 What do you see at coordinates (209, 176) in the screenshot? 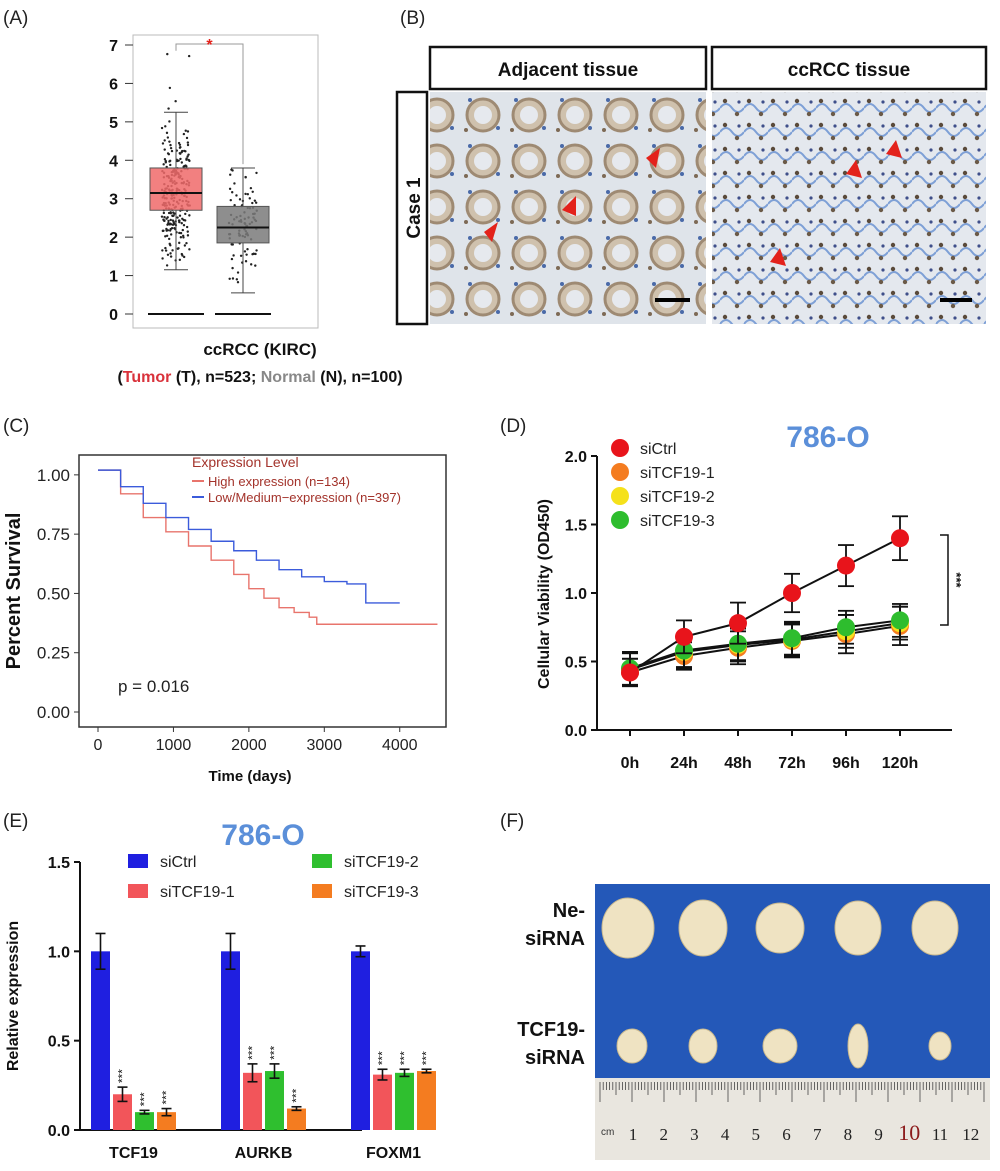
I see `panel-a-boxes: *` at bounding box center [209, 176].